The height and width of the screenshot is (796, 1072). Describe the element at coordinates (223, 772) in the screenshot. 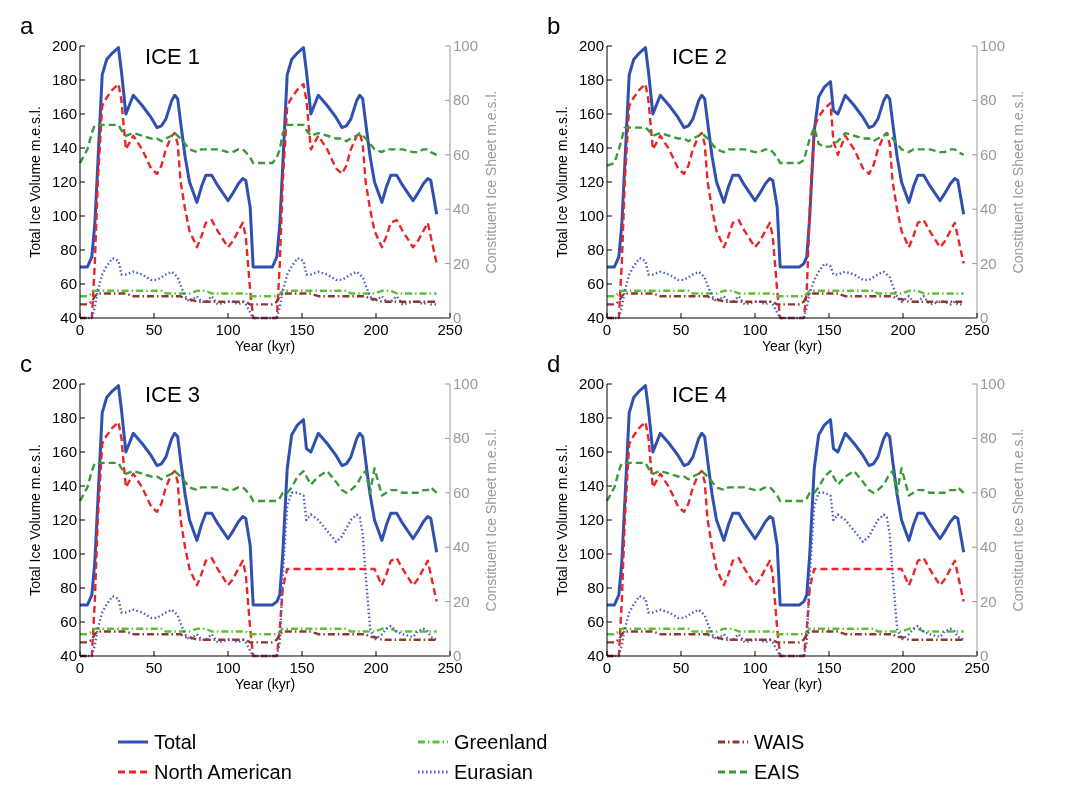

I see `legend-label: North American` at that location.